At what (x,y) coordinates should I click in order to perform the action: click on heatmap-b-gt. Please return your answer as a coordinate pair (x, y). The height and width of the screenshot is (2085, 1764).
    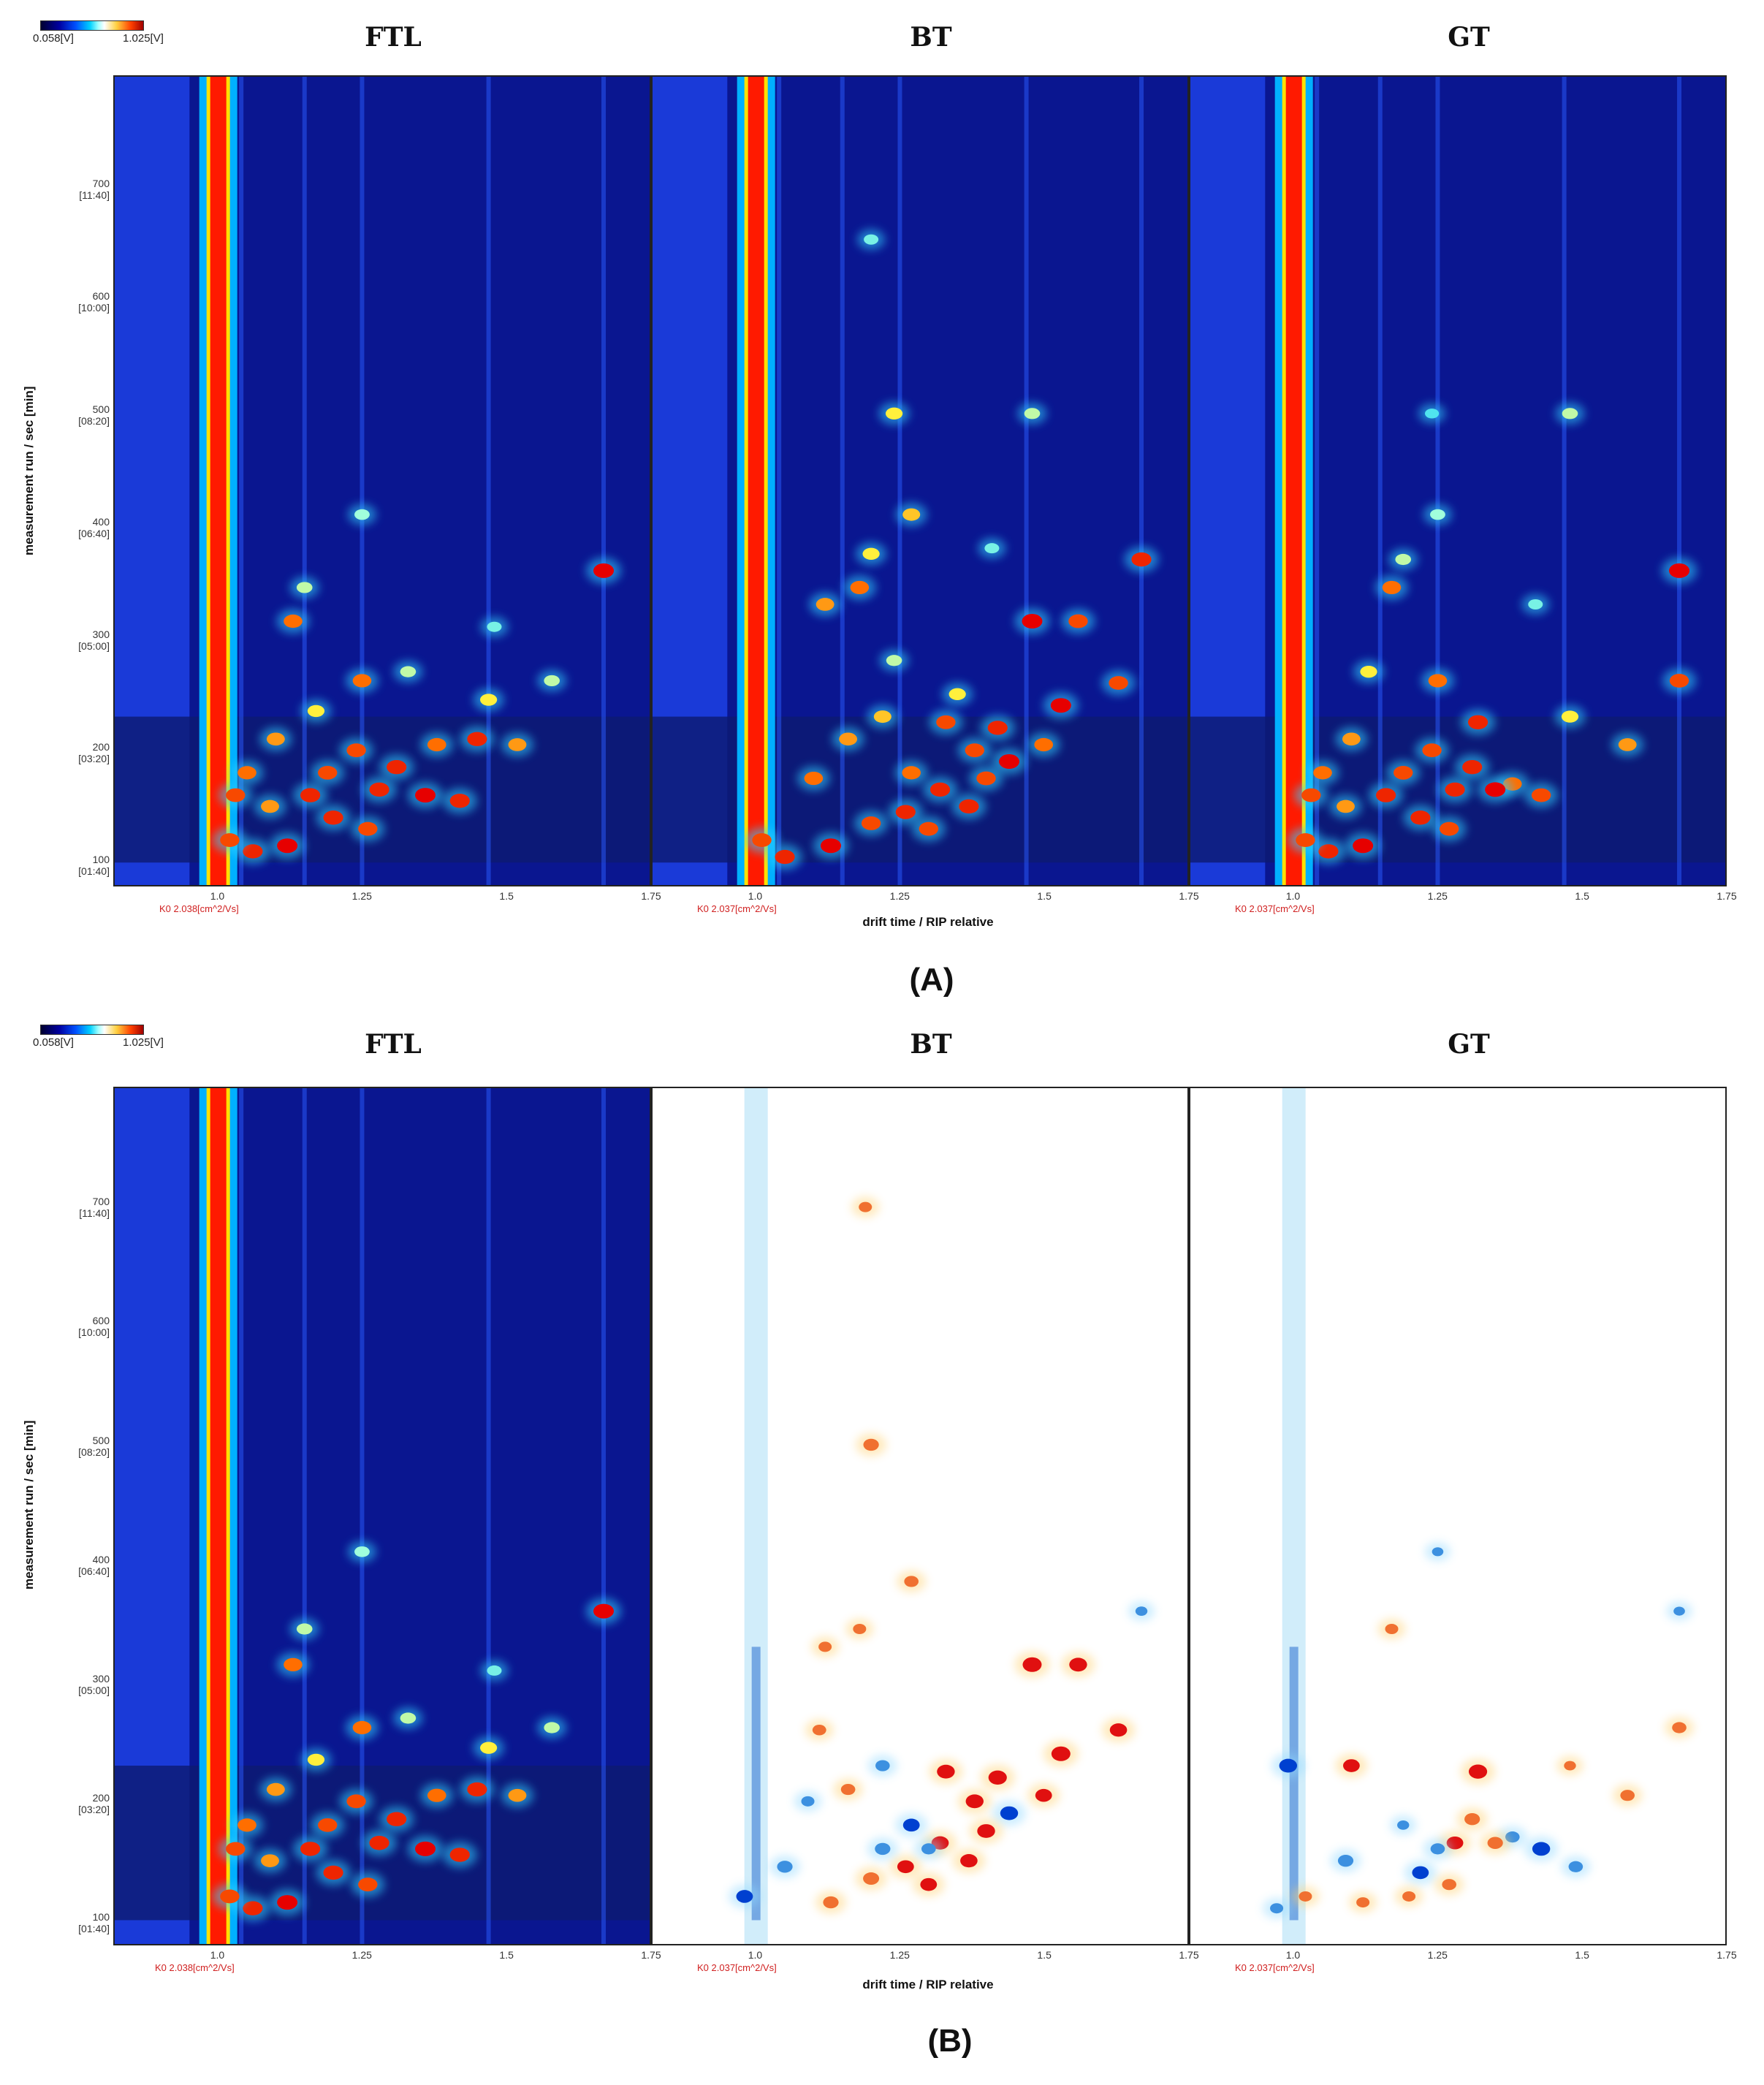
    Looking at the image, I should click on (1458, 1516).